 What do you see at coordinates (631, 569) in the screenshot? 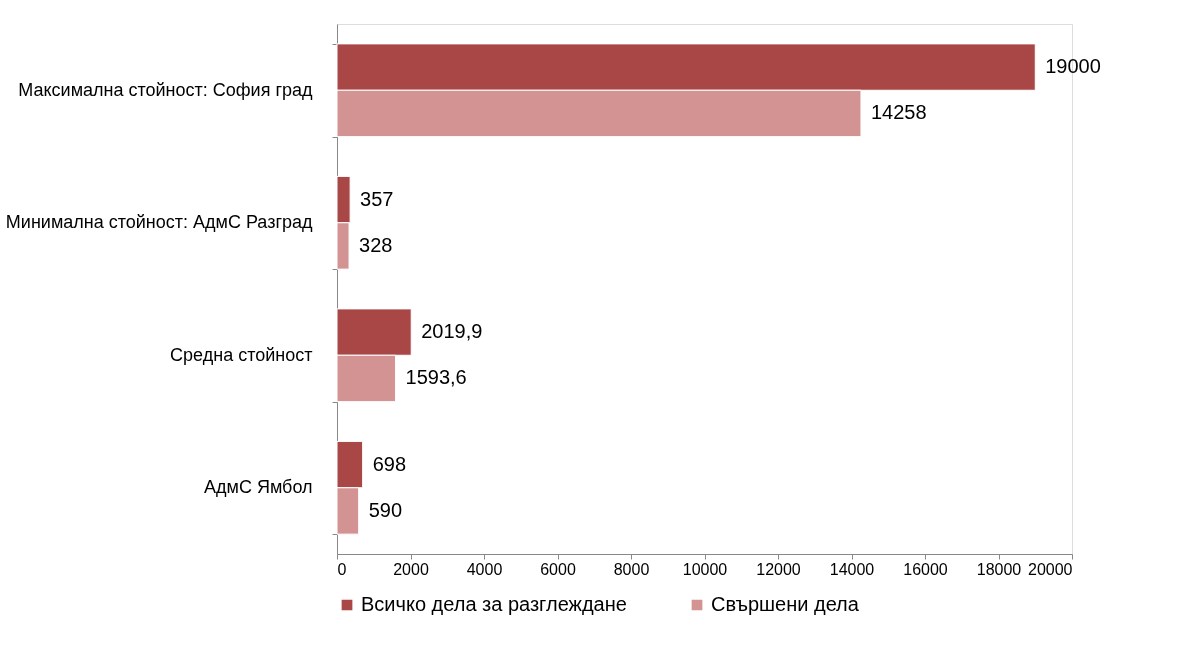
I see `x-tick-label: 8000` at bounding box center [631, 569].